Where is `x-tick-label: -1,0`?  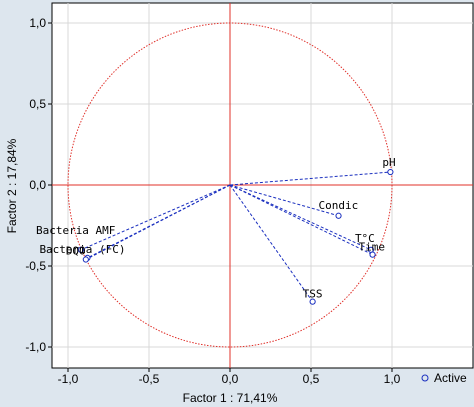 x-tick-label: -1,0 is located at coordinates (68, 379).